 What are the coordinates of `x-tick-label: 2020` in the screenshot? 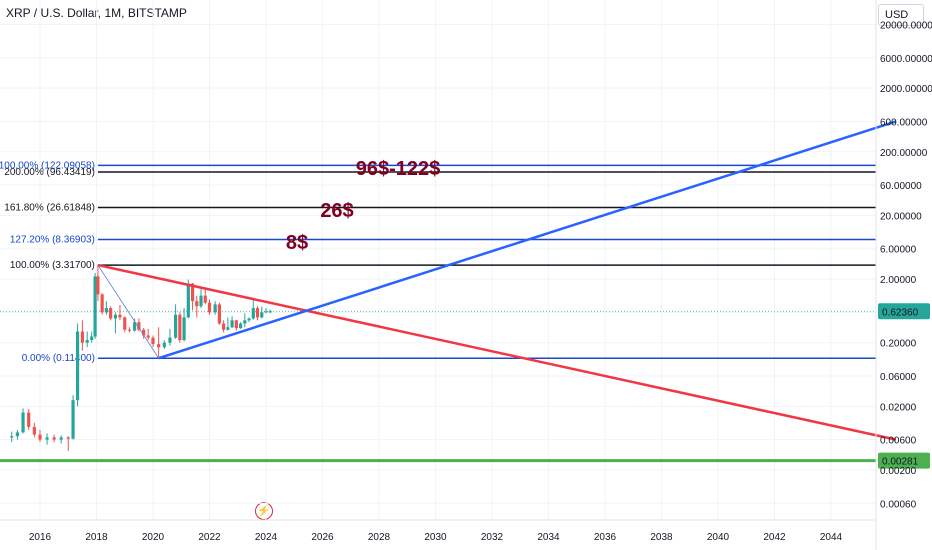 It's located at (153, 537).